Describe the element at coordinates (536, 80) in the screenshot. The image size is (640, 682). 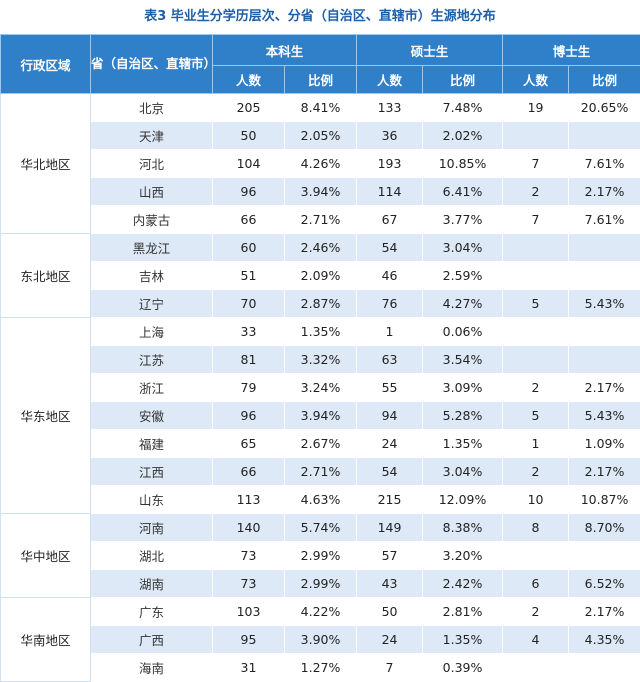
I see `doctor-count-header: 人数` at that location.